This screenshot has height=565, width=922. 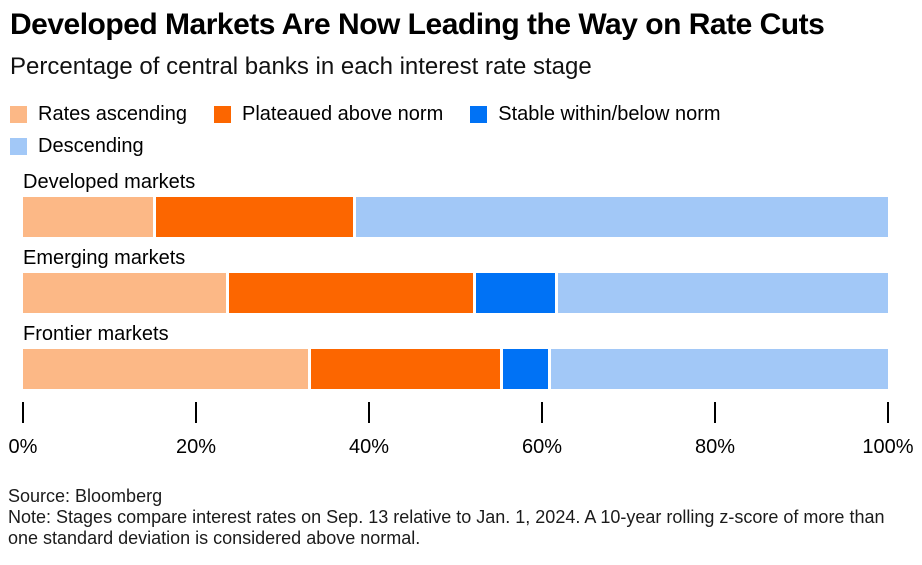 I want to click on axis-tick-label: 80%, so click(x=715, y=447).